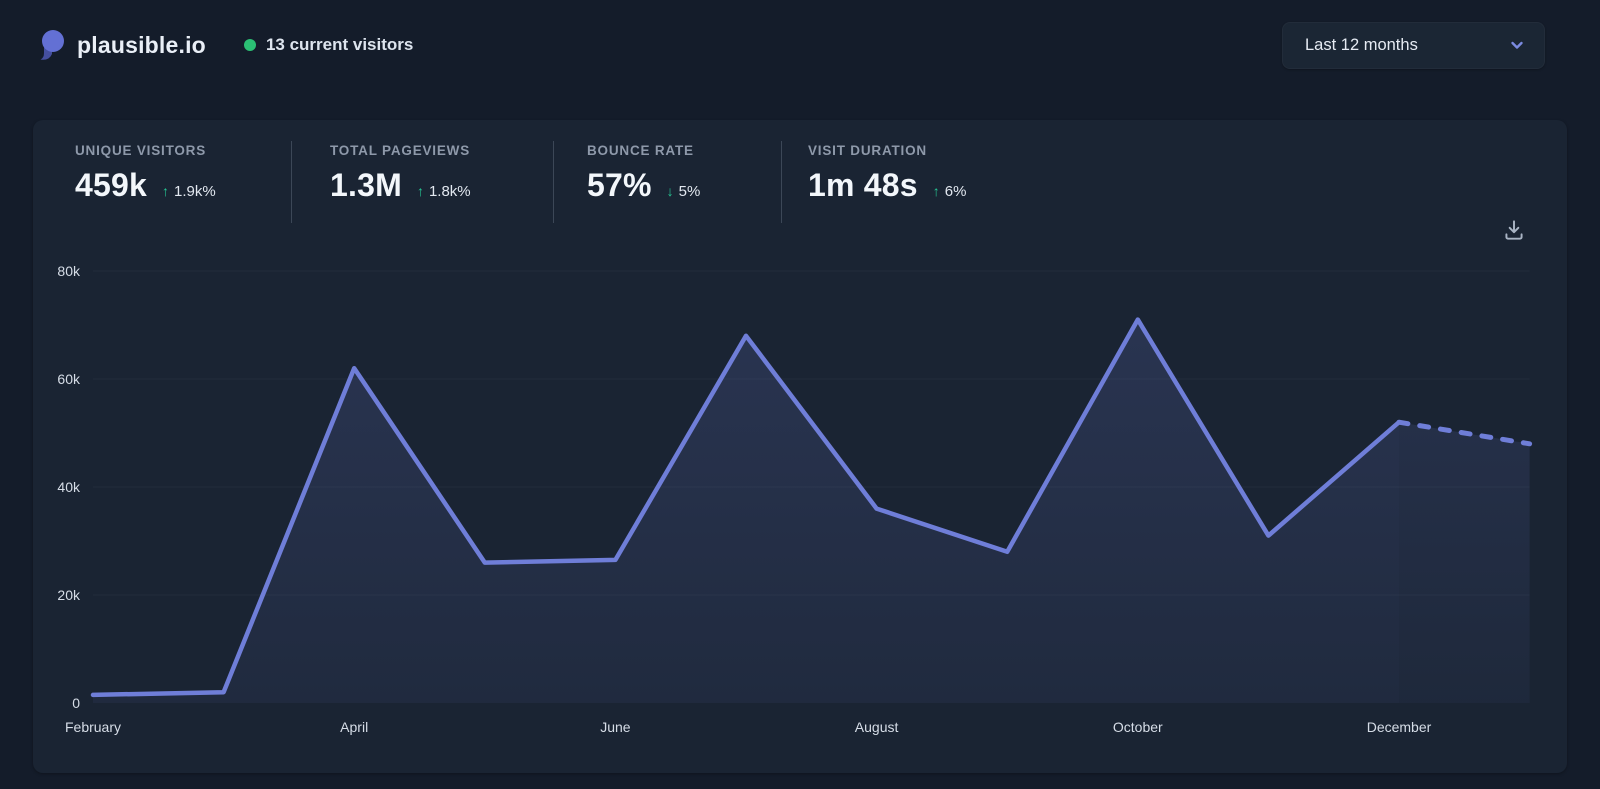 Image resolution: width=1600 pixels, height=789 pixels. I want to click on plausible-logo-icon, so click(51, 45).